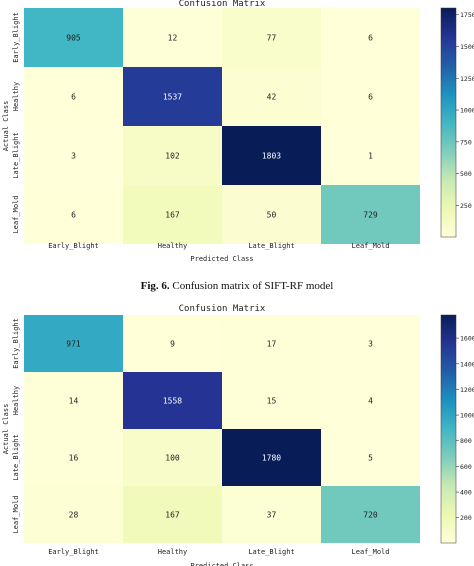  Describe the element at coordinates (467, 47) in the screenshot. I see `colorbar-tick-label: 1500` at that location.